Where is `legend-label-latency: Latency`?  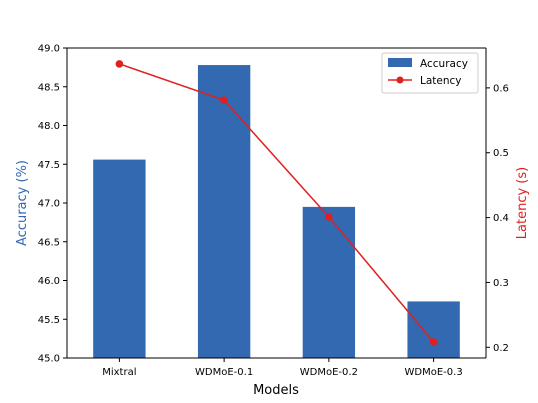 legend-label-latency: Latency is located at coordinates (441, 81).